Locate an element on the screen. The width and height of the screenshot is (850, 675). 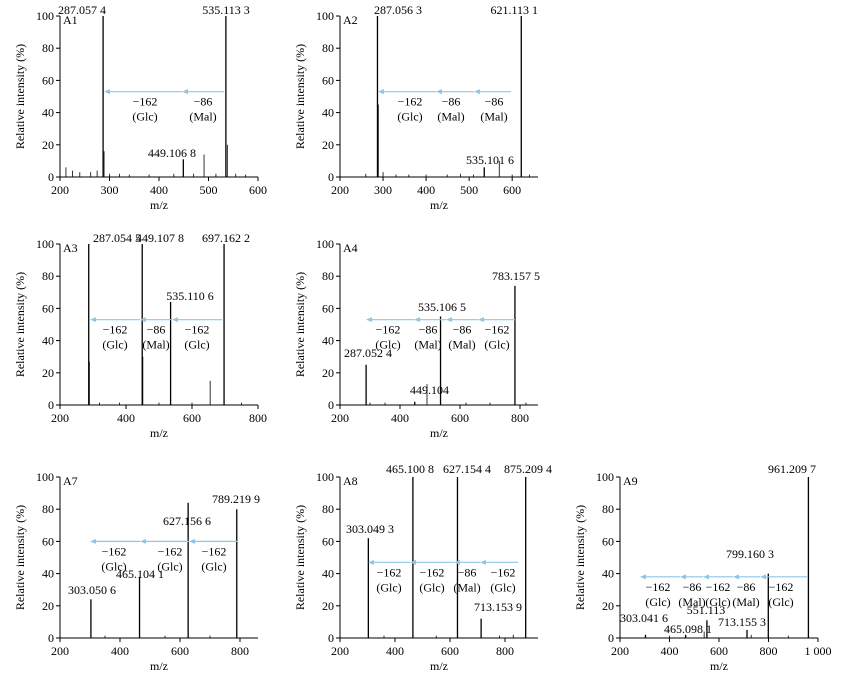
peak-label: 303.049 3 is located at coordinates (370, 529).